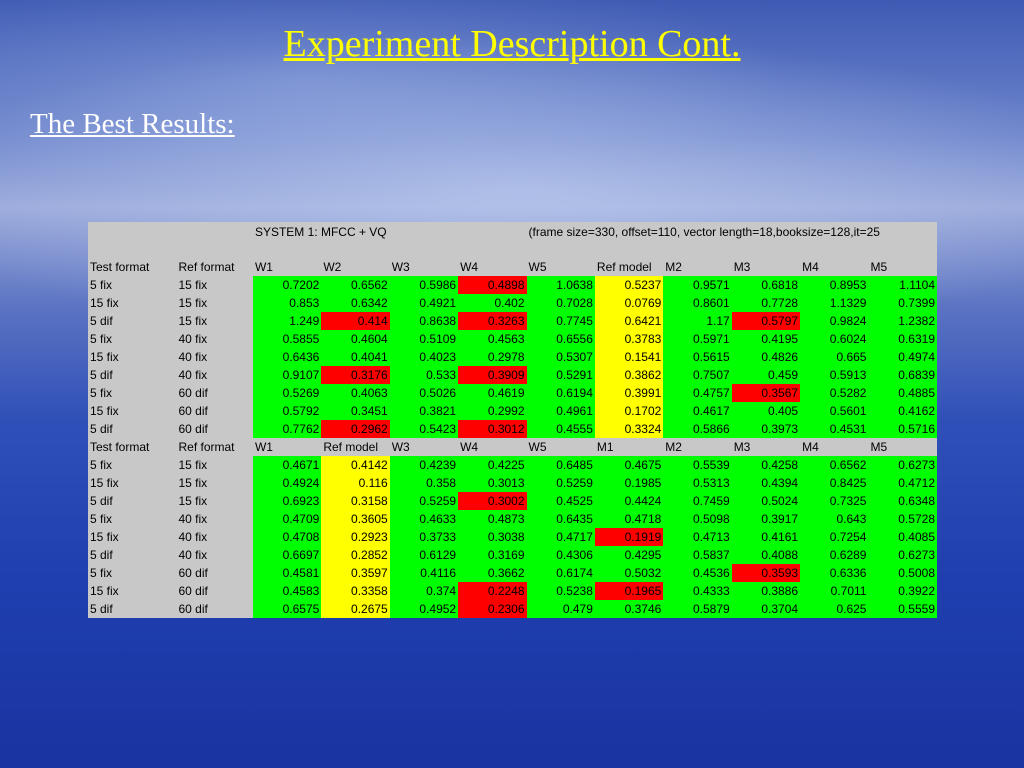 This screenshot has height=768, width=1024. Describe the element at coordinates (766, 501) in the screenshot. I see `score-cell: 0.5024` at that location.